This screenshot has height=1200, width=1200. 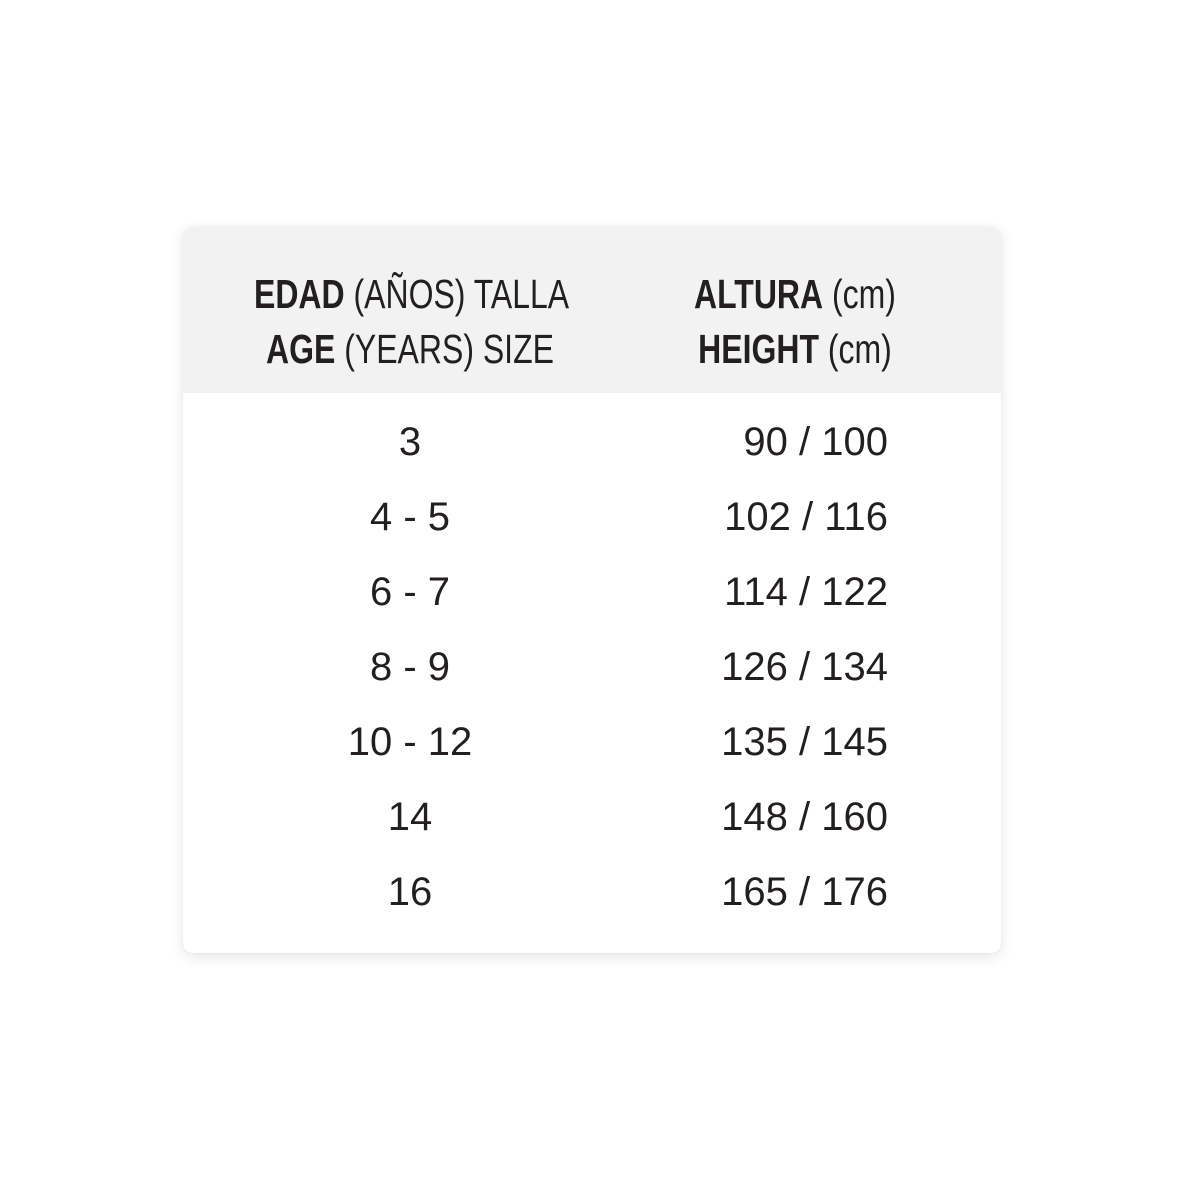 What do you see at coordinates (806, 592) in the screenshot?
I see `height-cell: 114 / 122` at bounding box center [806, 592].